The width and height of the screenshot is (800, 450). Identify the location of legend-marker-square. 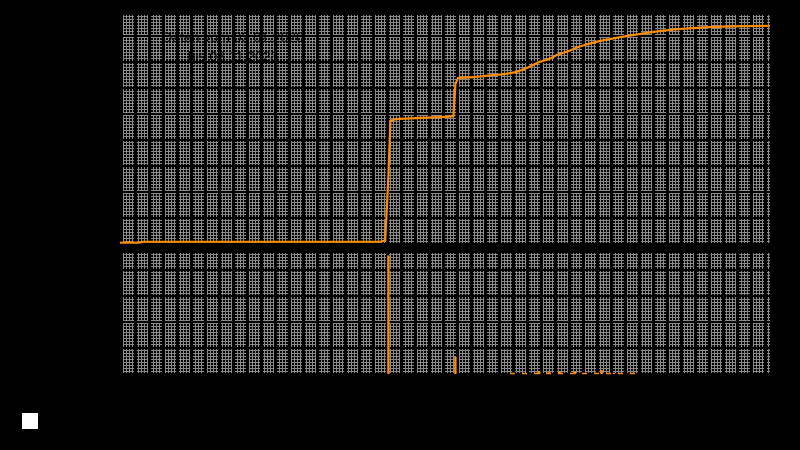
(30, 421).